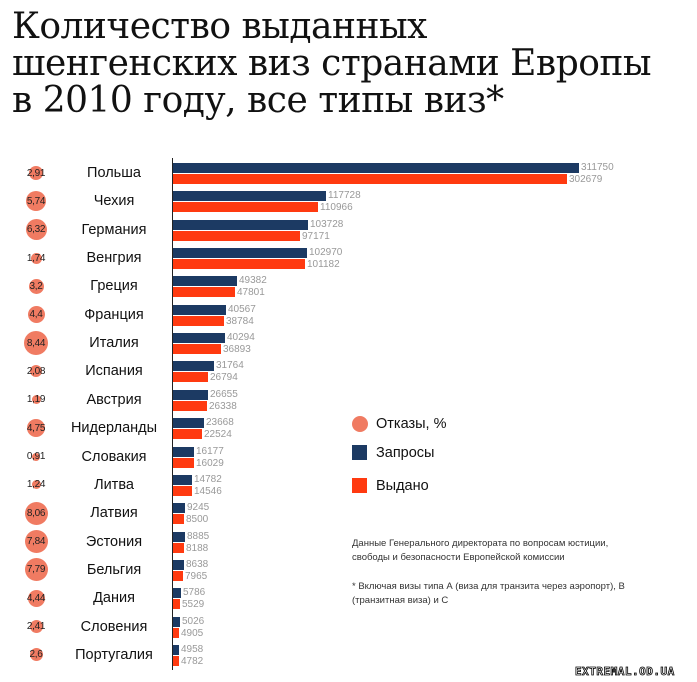 The height and width of the screenshot is (682, 697). What do you see at coordinates (114, 229) in the screenshot?
I see `country-label: Германия` at bounding box center [114, 229].